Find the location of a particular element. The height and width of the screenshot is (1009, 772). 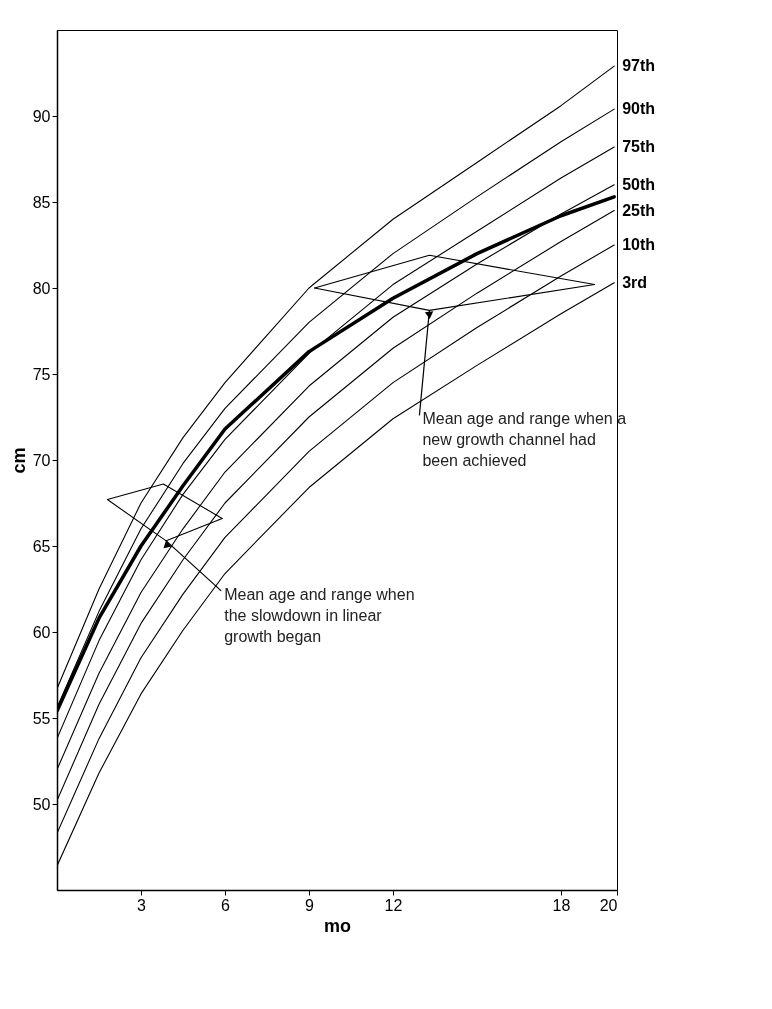

x-tick-label: 6 is located at coordinates (226, 905).